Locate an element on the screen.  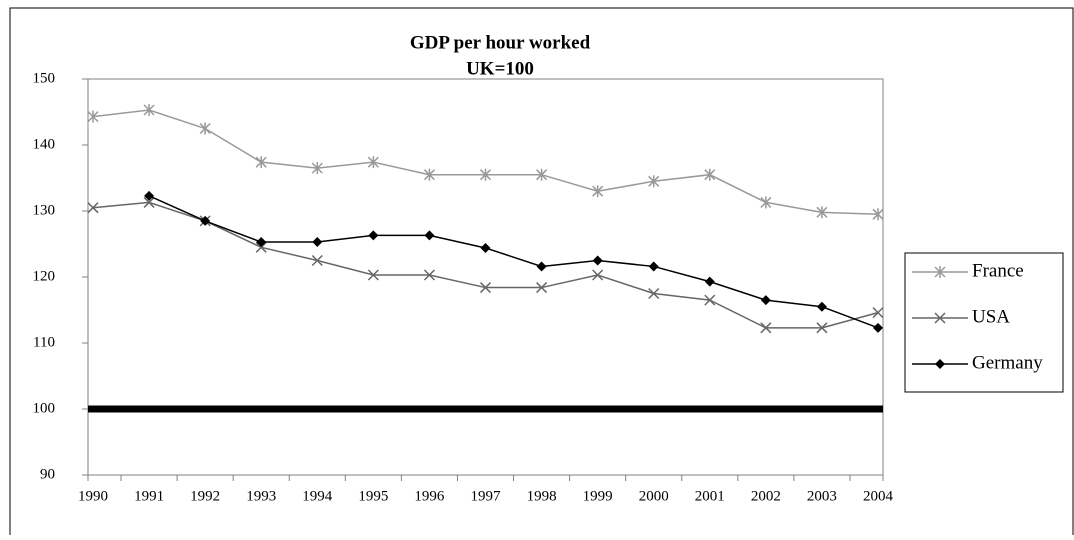
legend-label: Germany is located at coordinates (1007, 362).